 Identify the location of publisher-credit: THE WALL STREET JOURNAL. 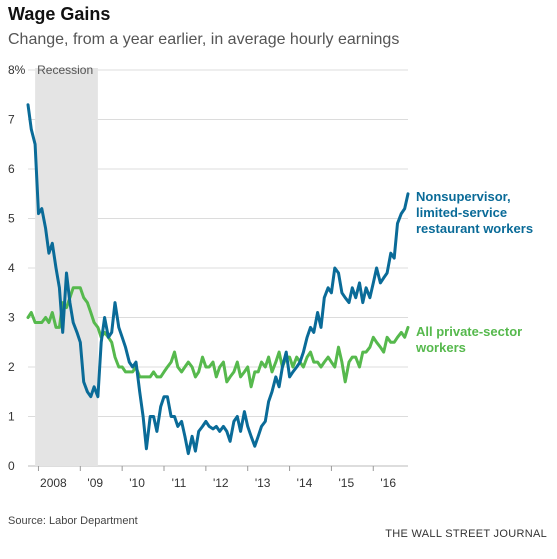
(466, 534).